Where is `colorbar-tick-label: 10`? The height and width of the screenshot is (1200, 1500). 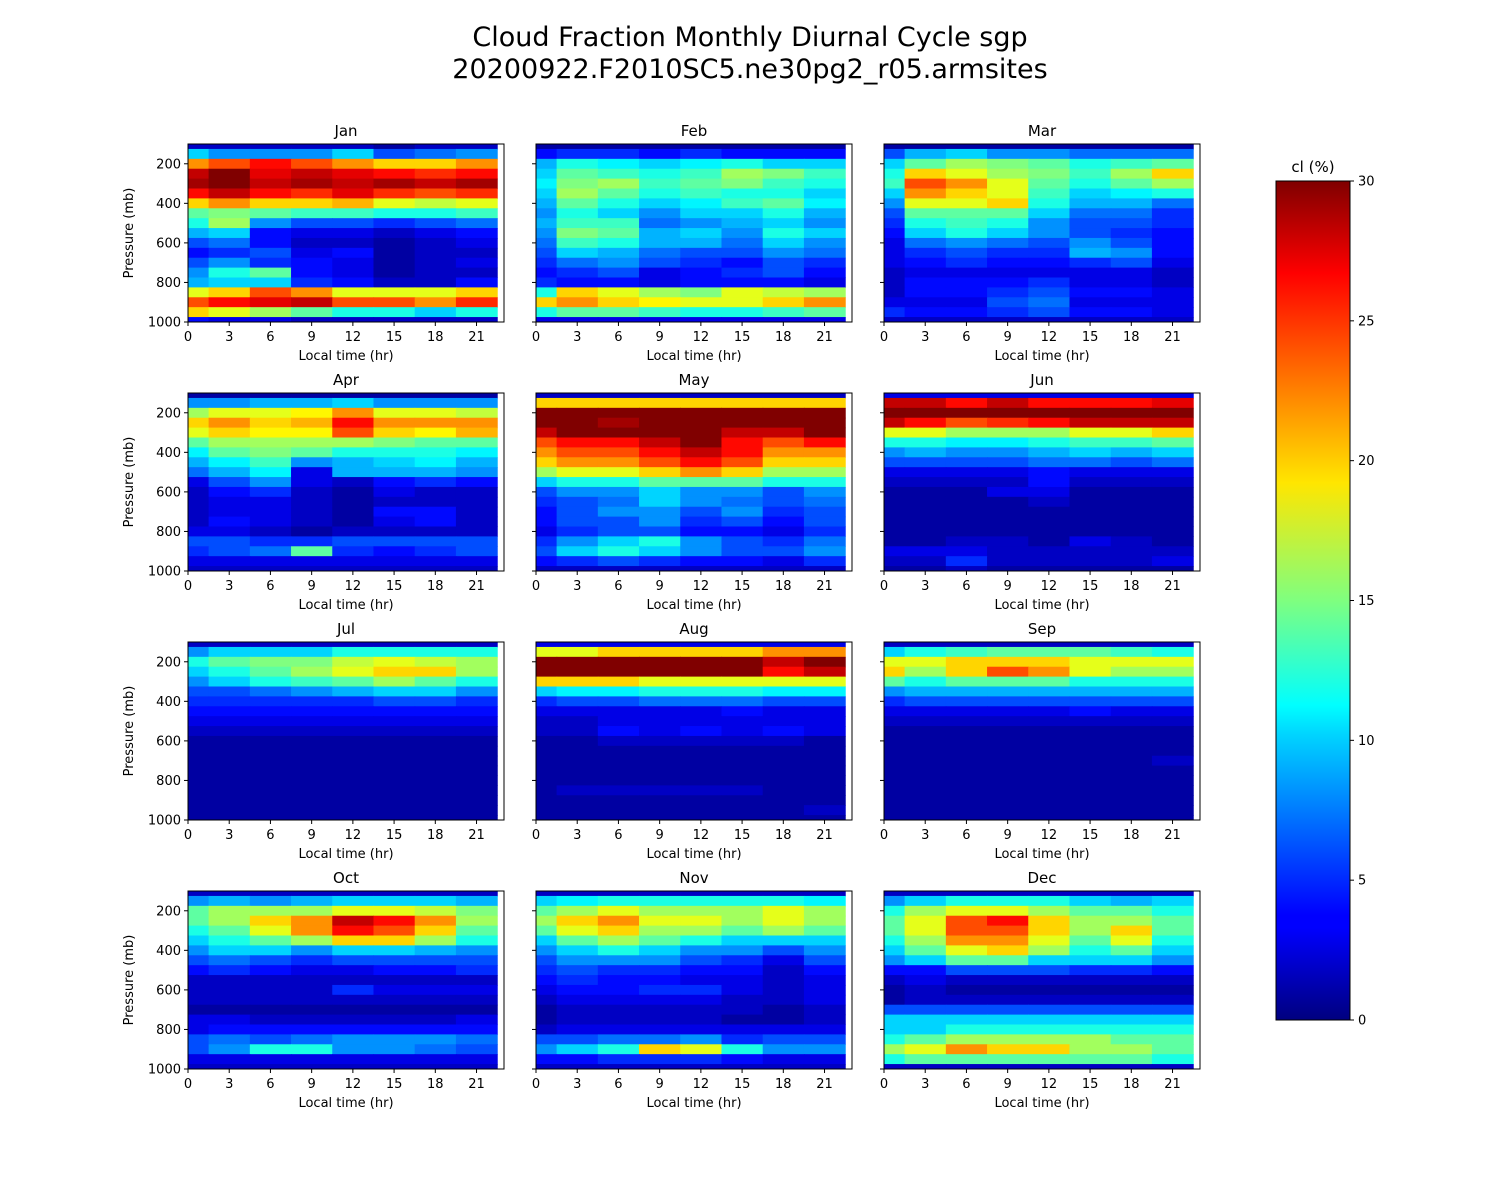 colorbar-tick-label: 10 is located at coordinates (1366, 741).